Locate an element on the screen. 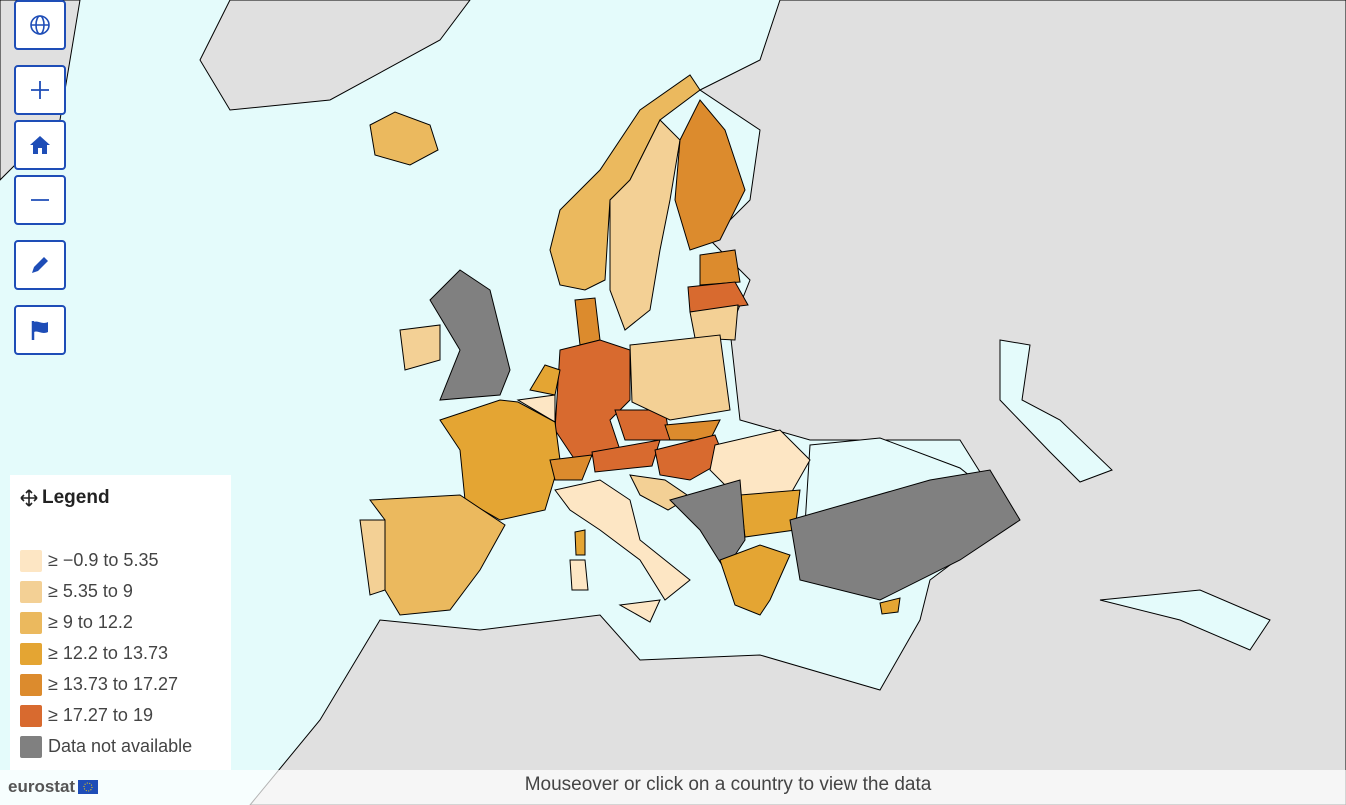 The width and height of the screenshot is (1346, 805). land is located at coordinates (335, 55).